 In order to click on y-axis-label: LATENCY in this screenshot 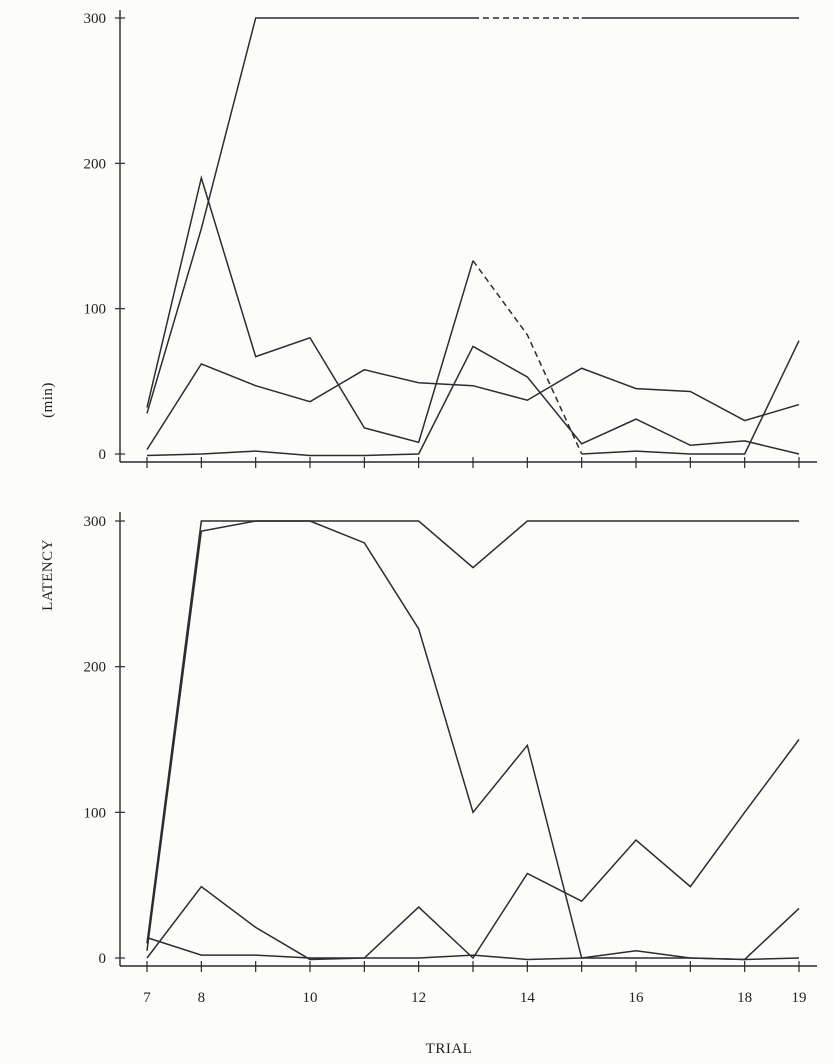, I will do `click(48, 575)`.